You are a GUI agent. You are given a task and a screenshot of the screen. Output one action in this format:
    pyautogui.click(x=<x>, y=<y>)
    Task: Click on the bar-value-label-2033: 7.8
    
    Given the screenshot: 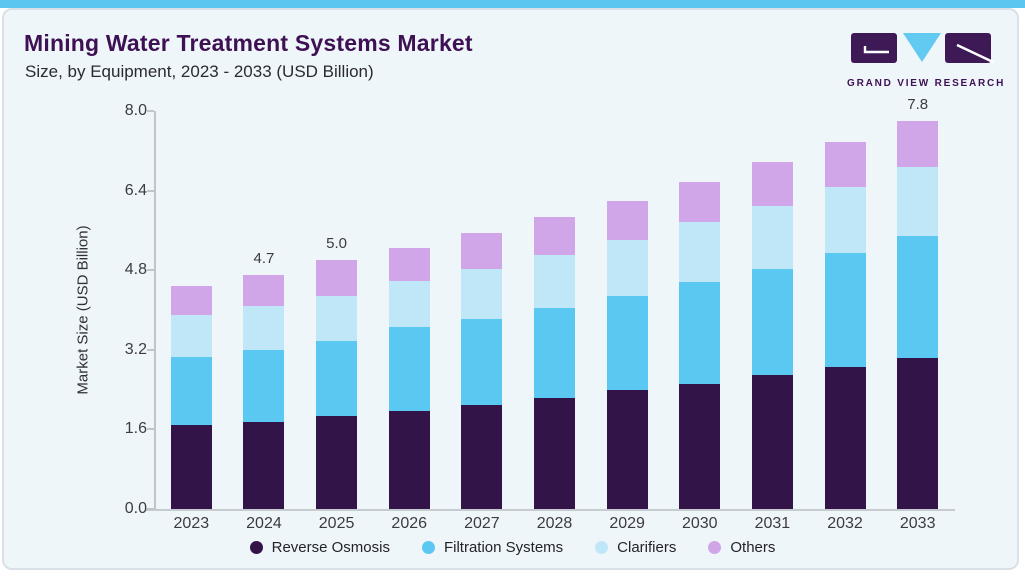 What is the action you would take?
    pyautogui.click(x=918, y=104)
    